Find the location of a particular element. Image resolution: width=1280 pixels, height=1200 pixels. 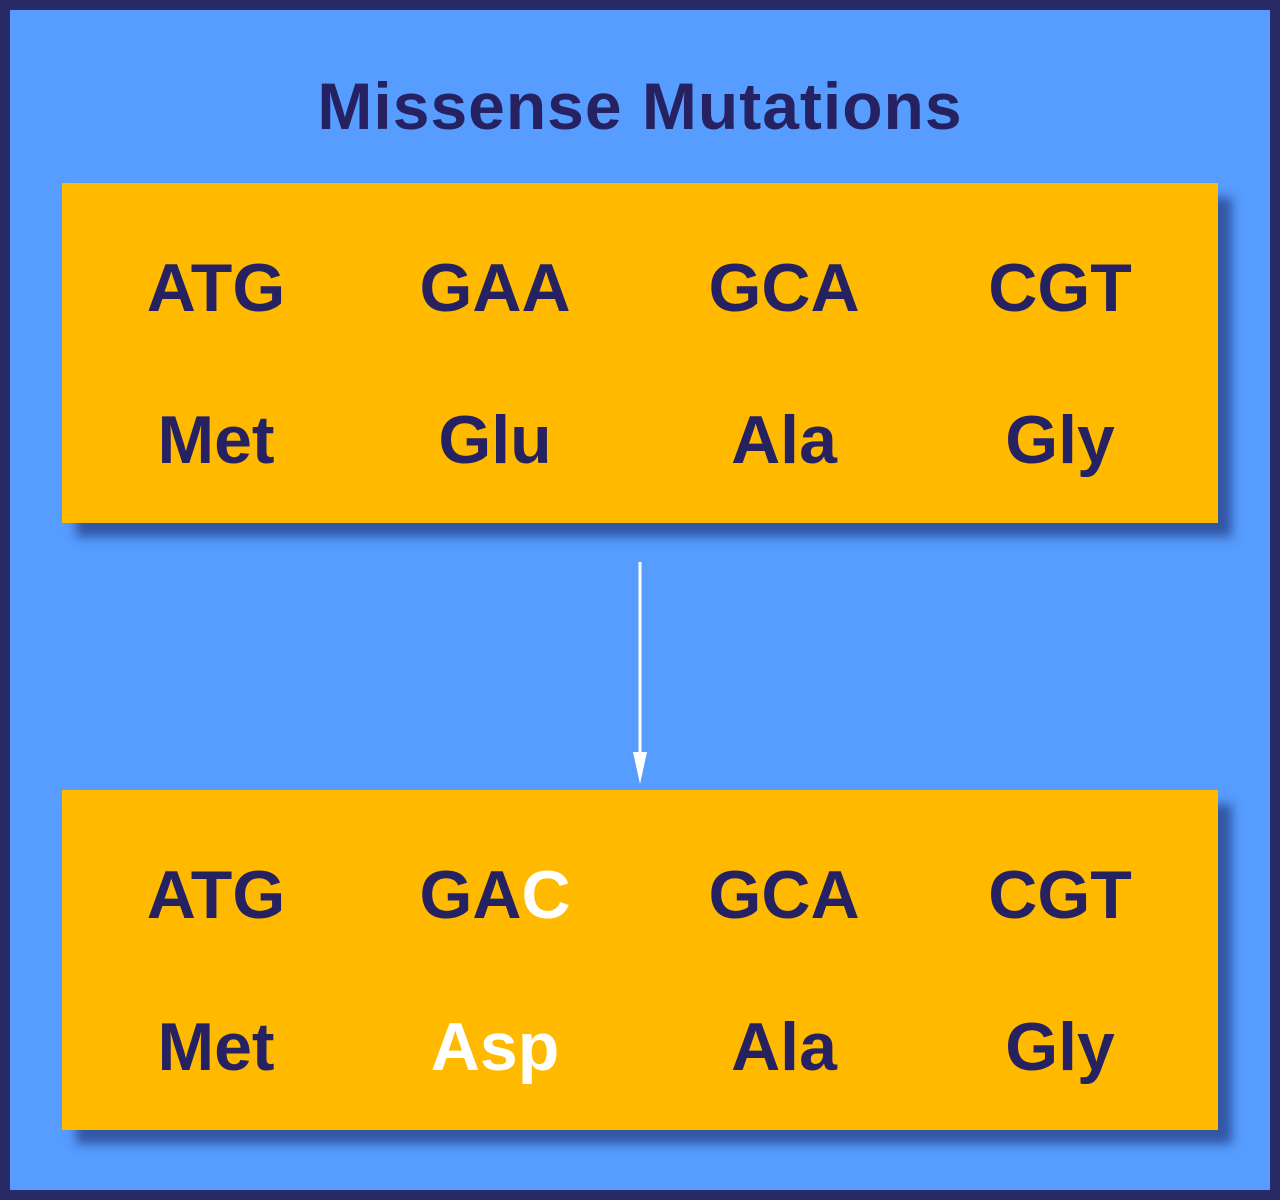

mutated-codon-4: CGT is located at coordinates (1060, 895).